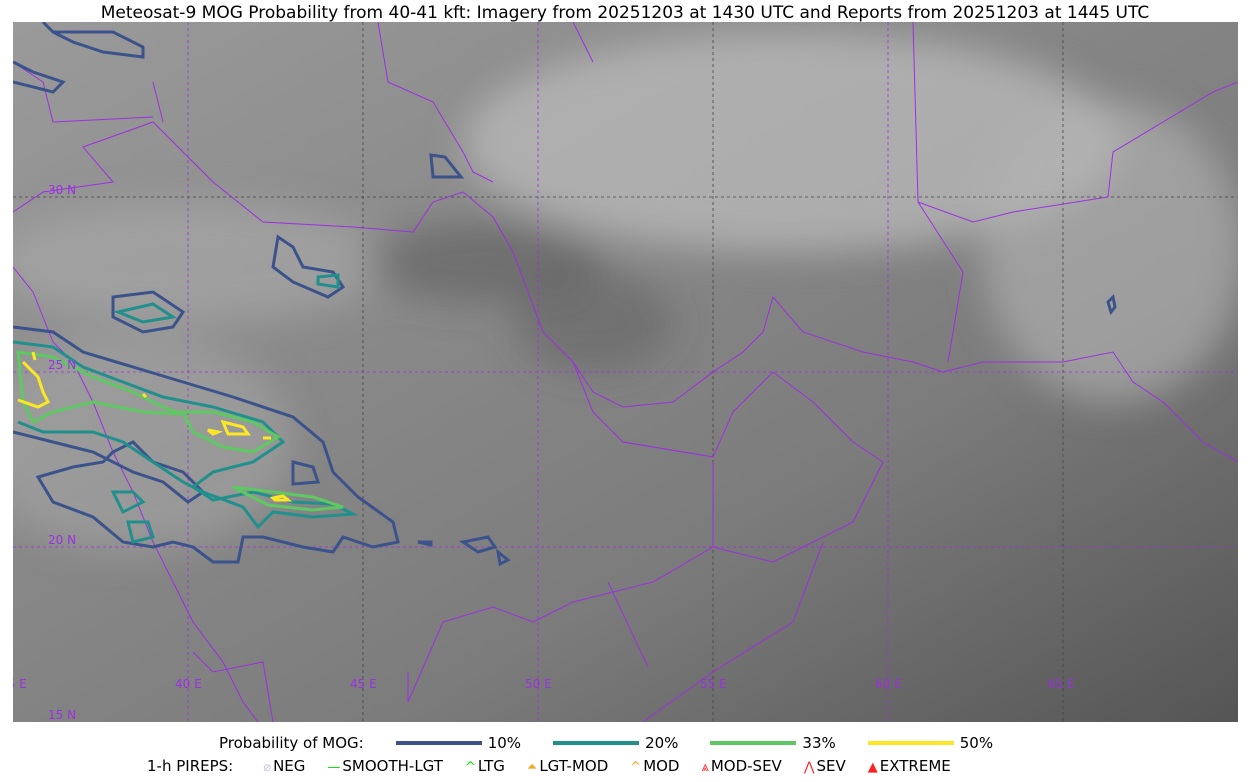 Image resolution: width=1250 pixels, height=782 pixels. What do you see at coordinates (661, 766) in the screenshot?
I see `pirep-label-mod: MOD` at bounding box center [661, 766].